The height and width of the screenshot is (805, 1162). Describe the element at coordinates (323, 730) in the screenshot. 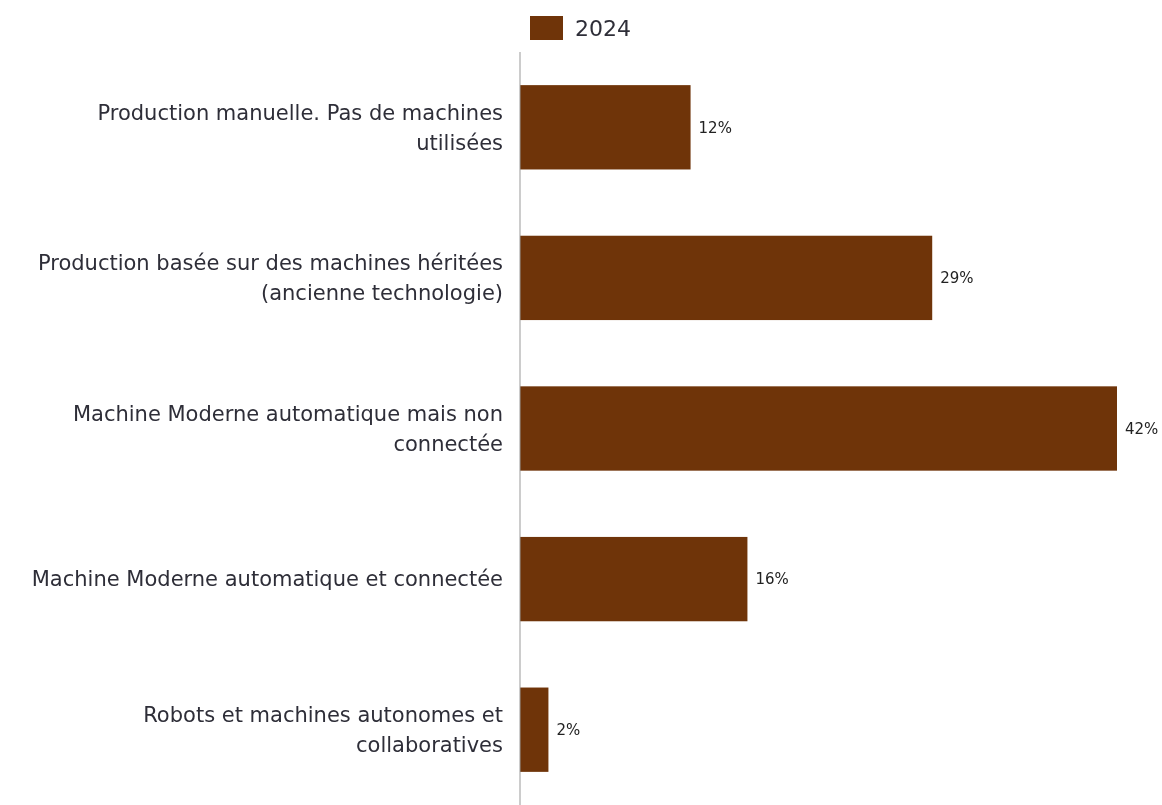

I see `y-tick-label: Robots et machines autonomes et collaboratives` at that location.